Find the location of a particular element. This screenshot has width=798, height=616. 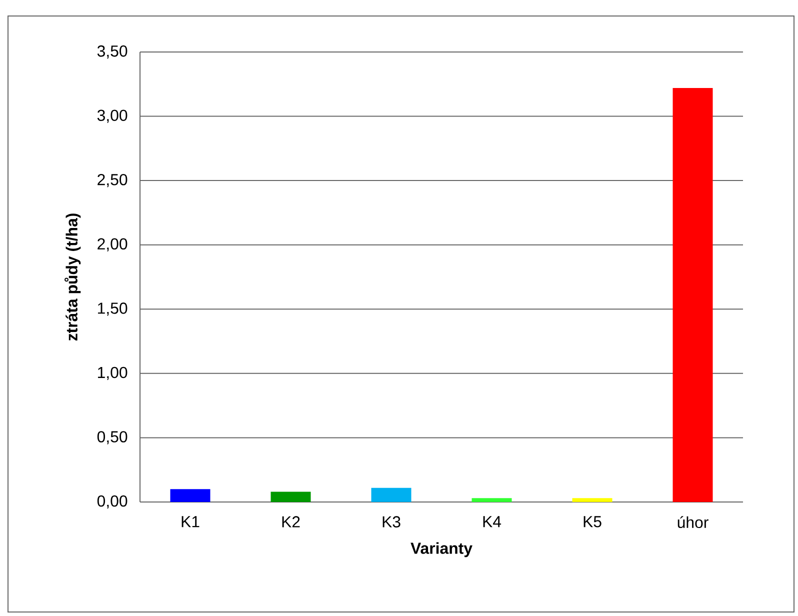

x-tick-label: K3 is located at coordinates (391, 522).